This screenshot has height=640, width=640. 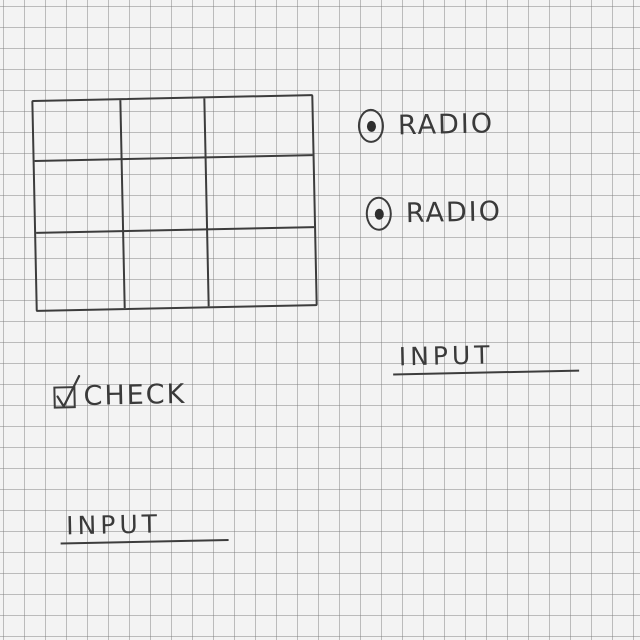 I want to click on text-input-left: INPUT, so click(x=144, y=526).